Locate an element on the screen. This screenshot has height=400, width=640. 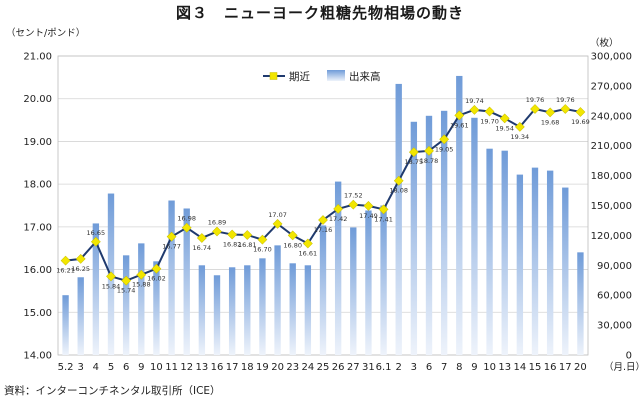
y-right-tick-label: 240,000 is located at coordinates (611, 116).